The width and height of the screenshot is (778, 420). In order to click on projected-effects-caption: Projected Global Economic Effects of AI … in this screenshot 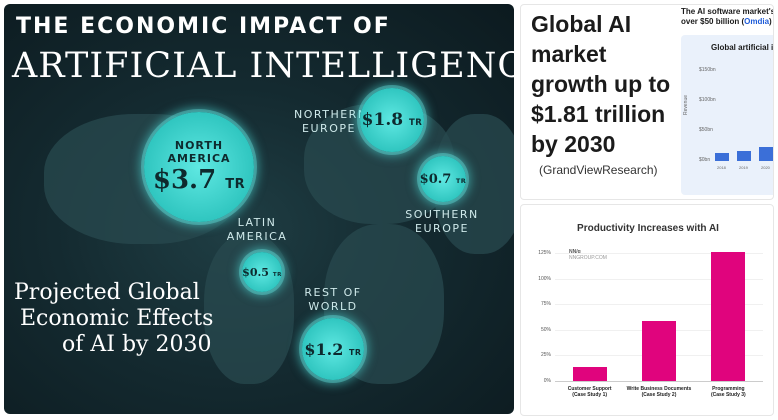, I will do `click(119, 319)`.